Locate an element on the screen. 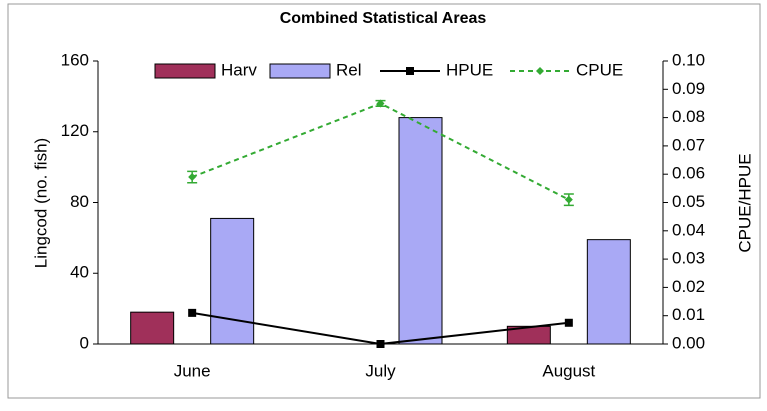  y2-tick-label: 0.08 is located at coordinates (688, 116).